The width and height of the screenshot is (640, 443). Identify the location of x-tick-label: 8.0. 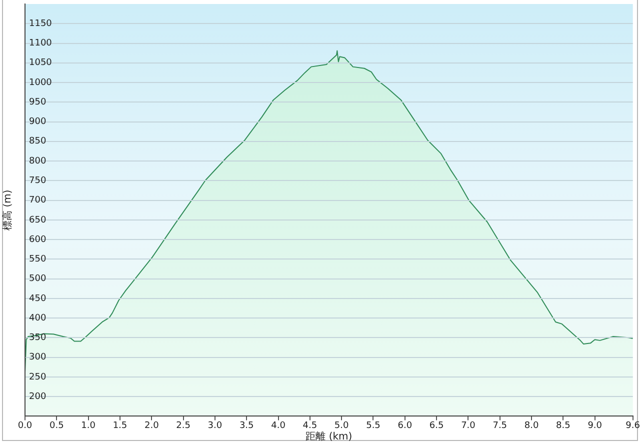
(531, 425).